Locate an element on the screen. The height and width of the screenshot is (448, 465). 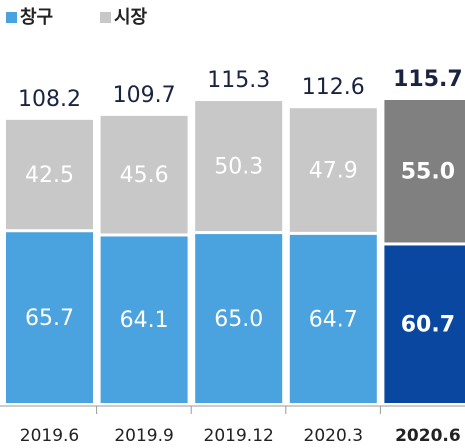
value-label: 50.3 is located at coordinates (238, 167).